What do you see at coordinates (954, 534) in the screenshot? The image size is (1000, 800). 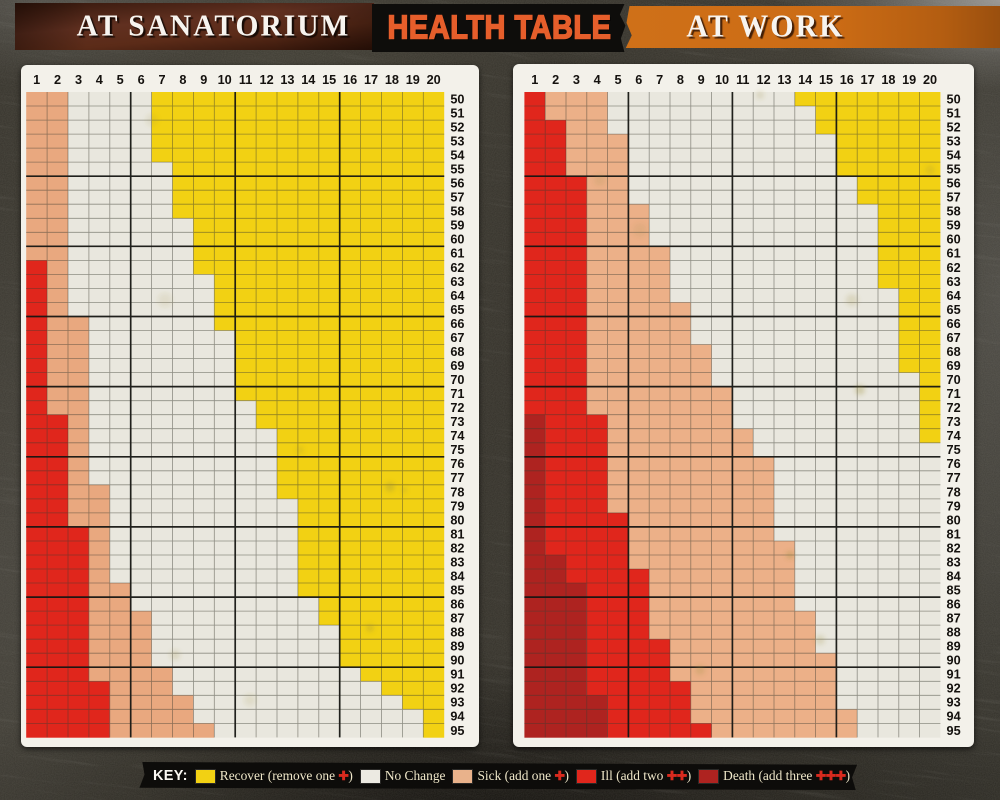 I see `svg-text: 81` at bounding box center [954, 534].